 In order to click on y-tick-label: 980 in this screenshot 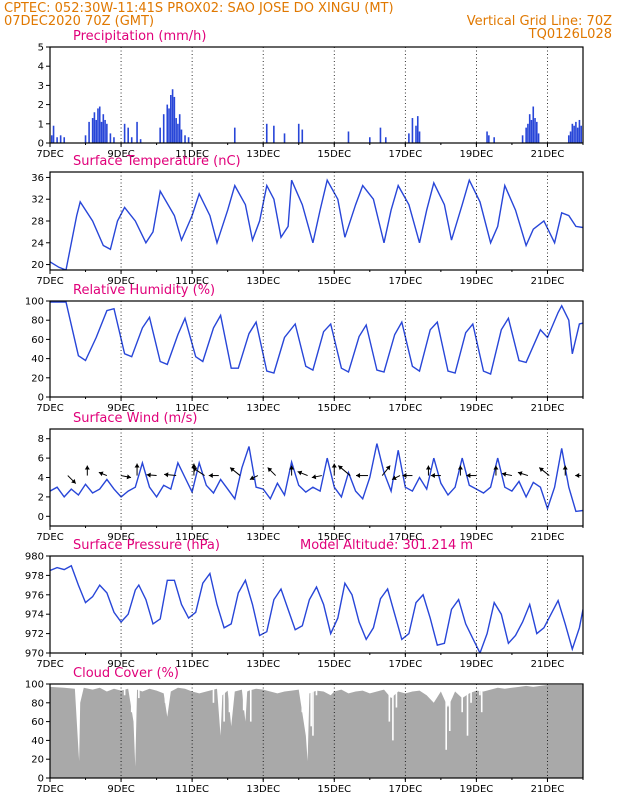, I will do `click(34, 557)`.